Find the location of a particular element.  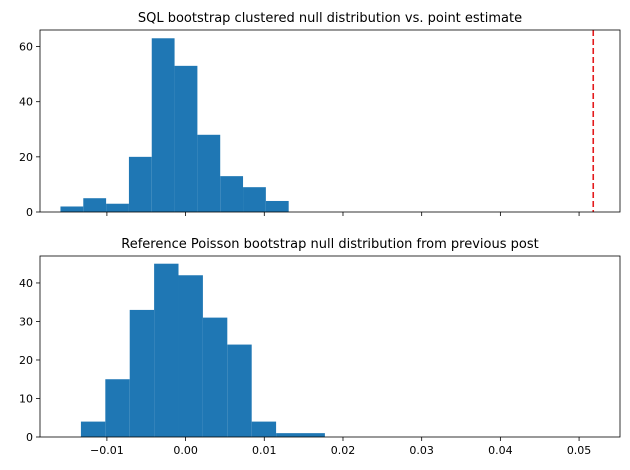

x-tick-label: 0.00 is located at coordinates (185, 450).